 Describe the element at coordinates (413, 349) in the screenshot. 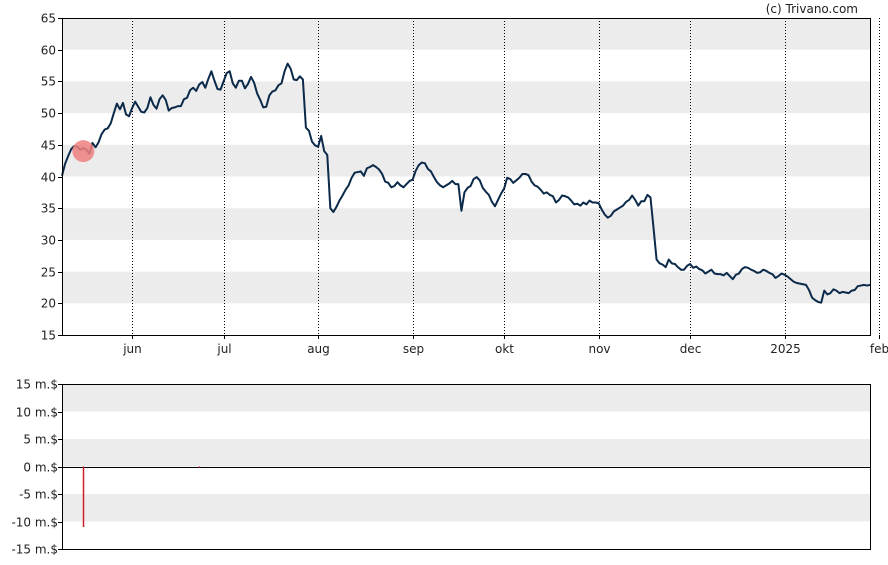

I see `x-tick-label: sep` at that location.